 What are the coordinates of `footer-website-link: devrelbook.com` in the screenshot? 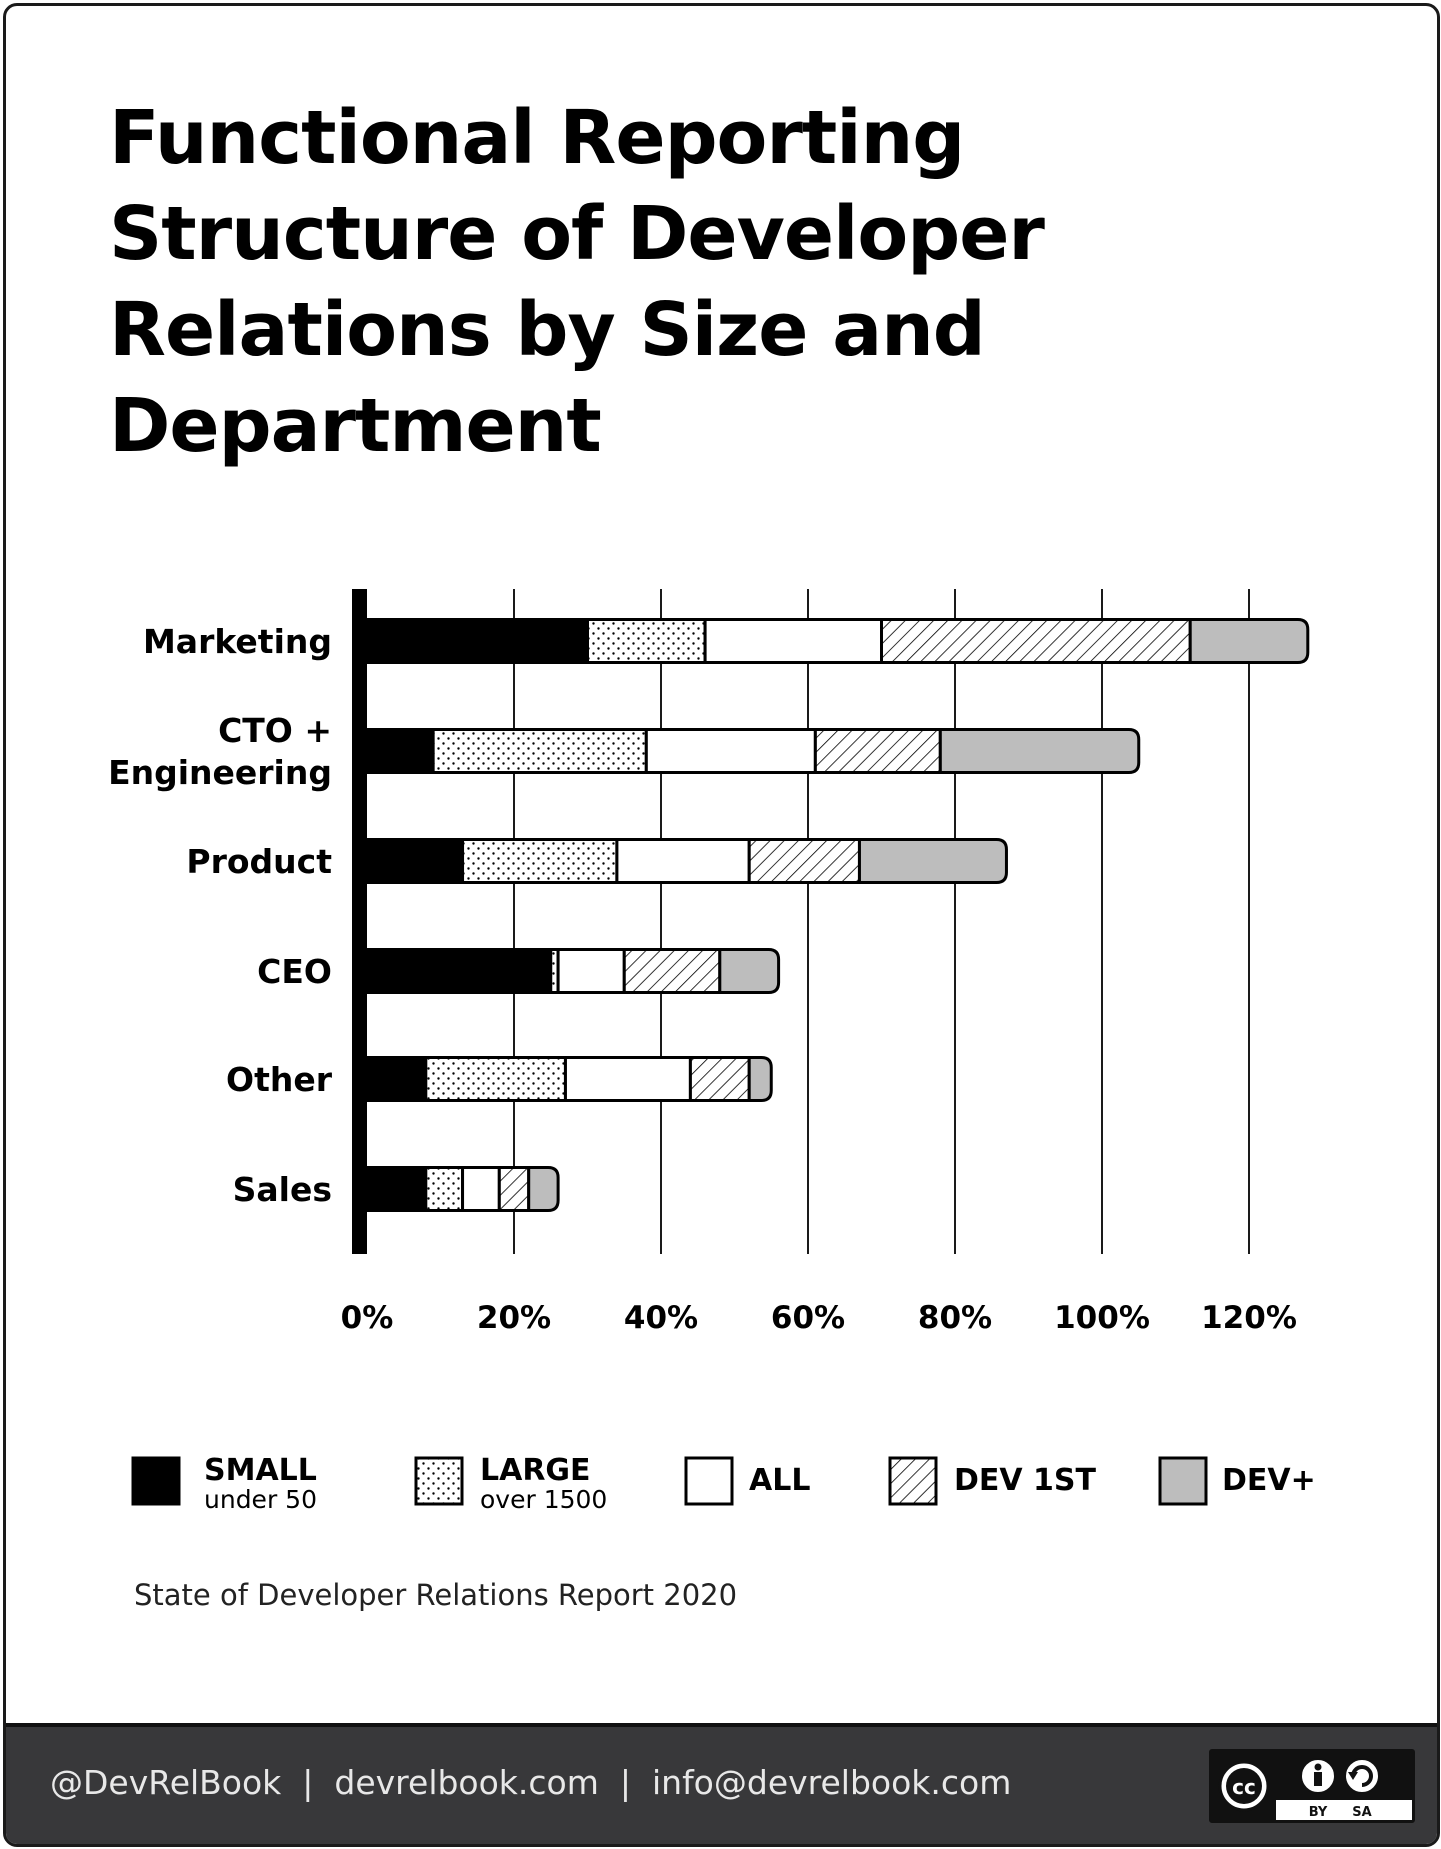 It's located at (466, 1782).